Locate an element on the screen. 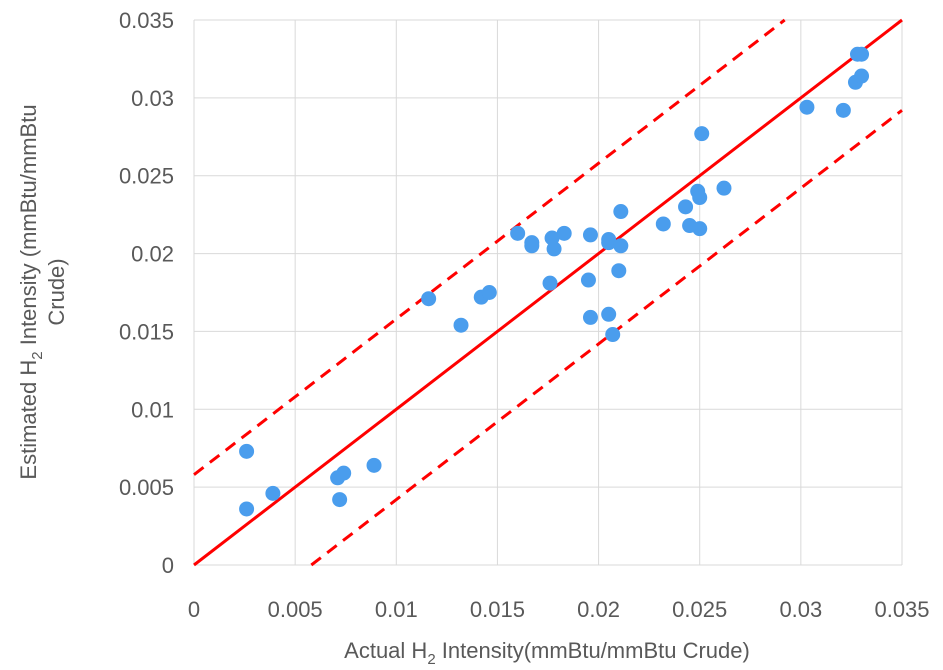  y-tick-label: 0.02 is located at coordinates (152, 254).